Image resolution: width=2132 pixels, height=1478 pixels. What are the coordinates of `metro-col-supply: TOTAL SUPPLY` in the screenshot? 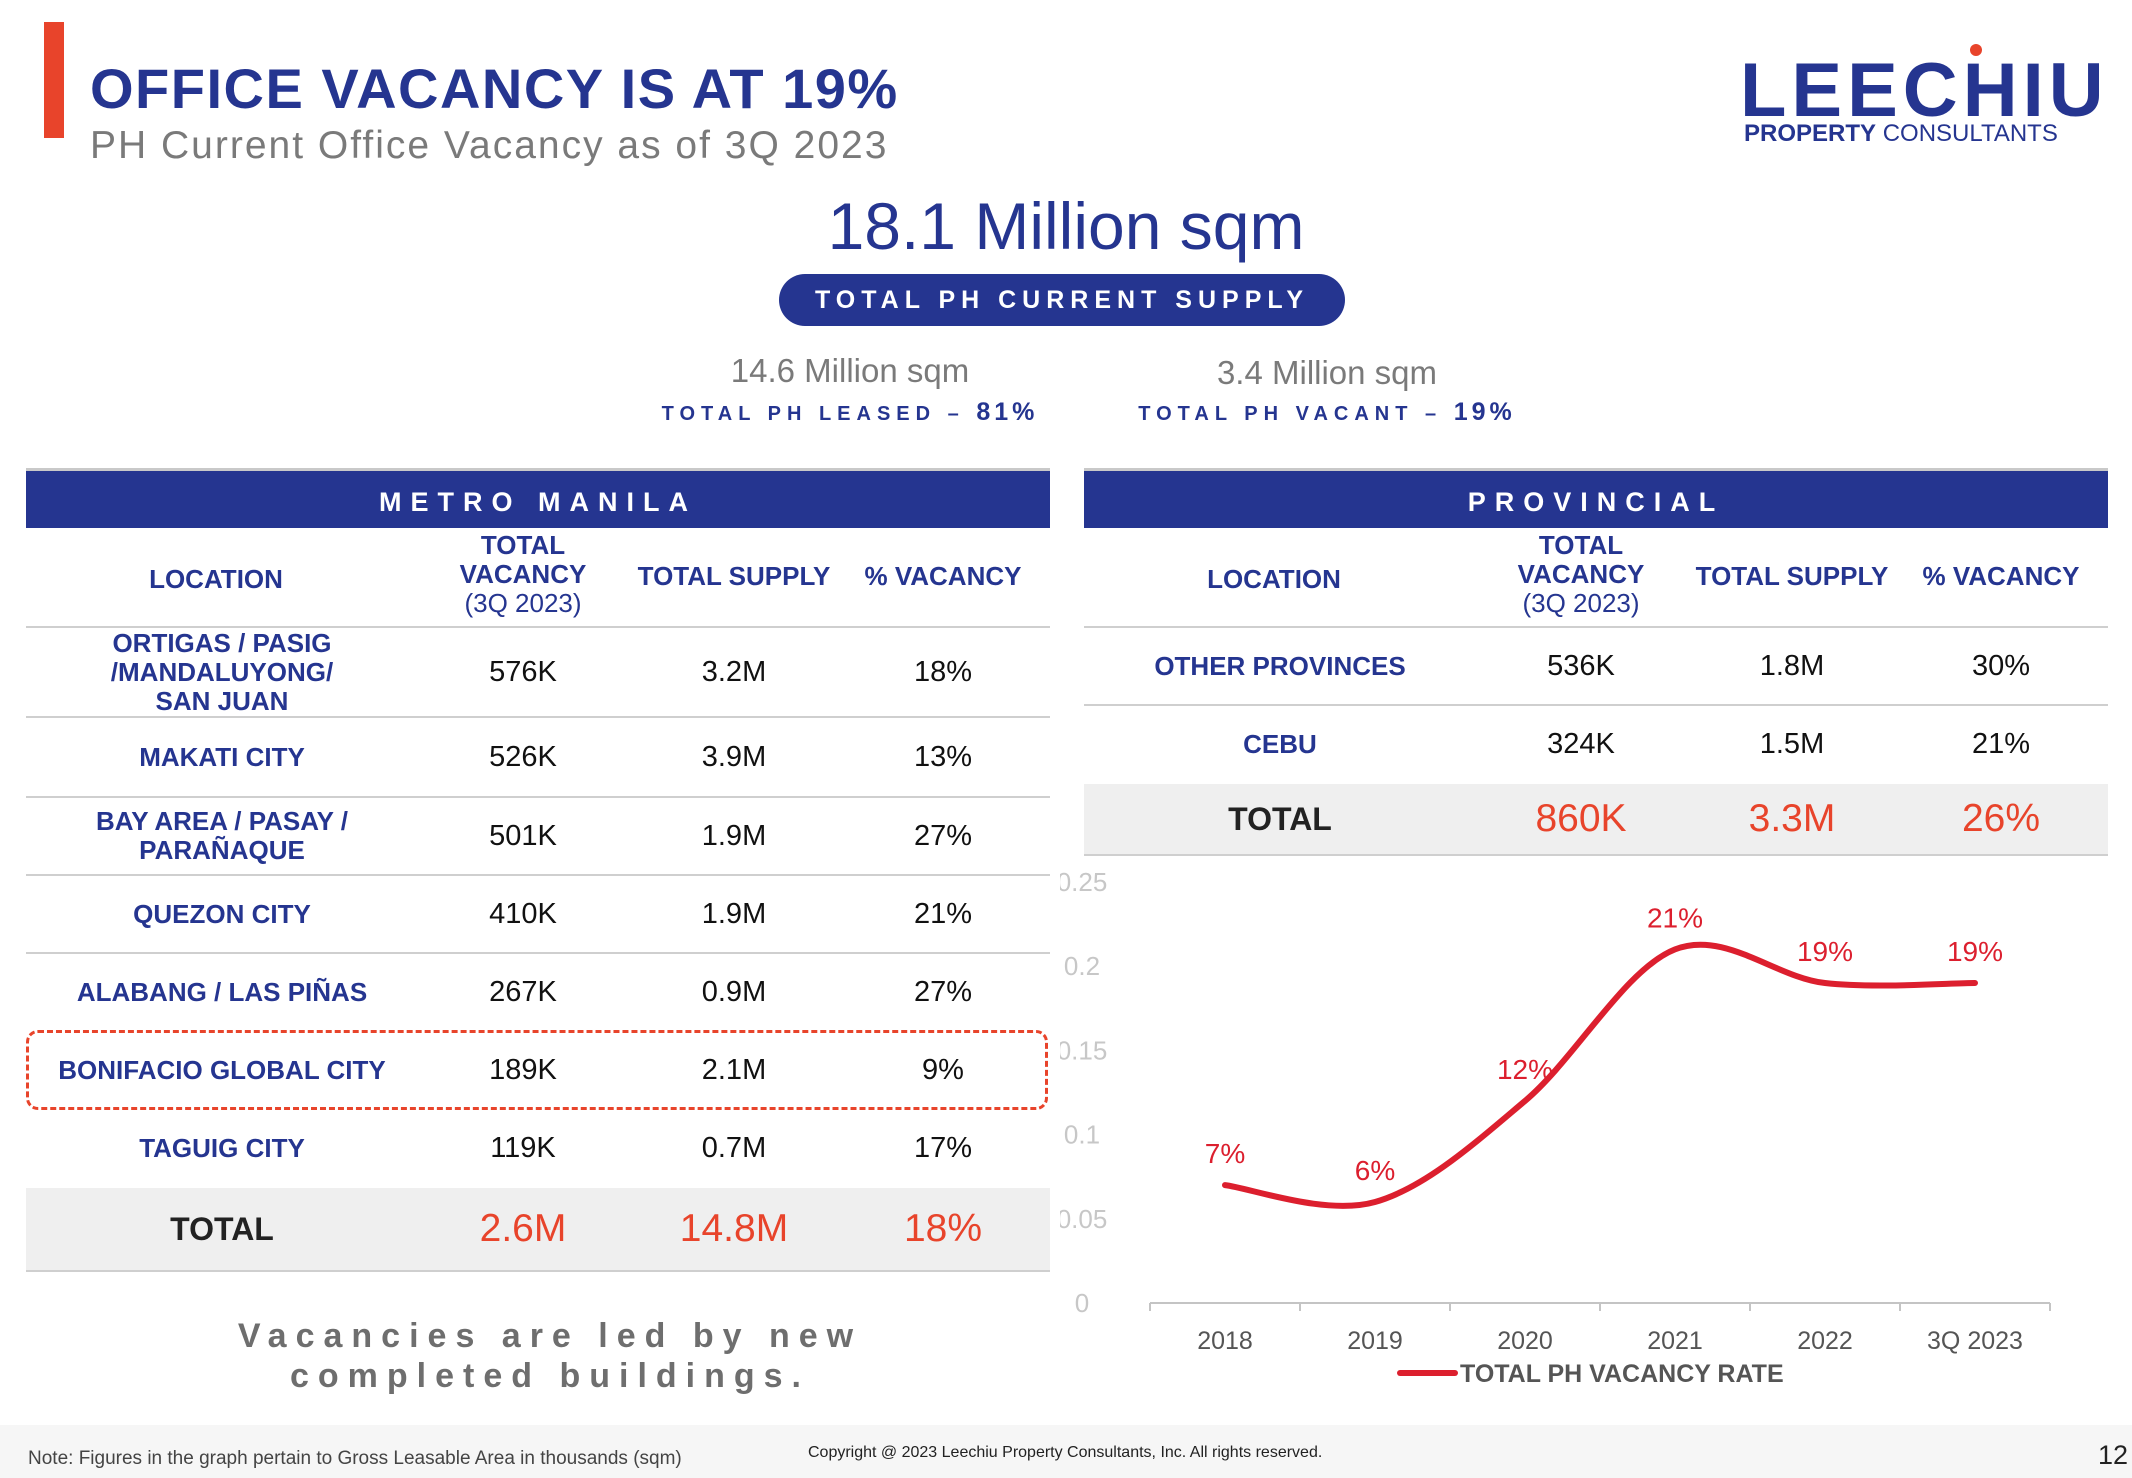 It's located at (734, 575).